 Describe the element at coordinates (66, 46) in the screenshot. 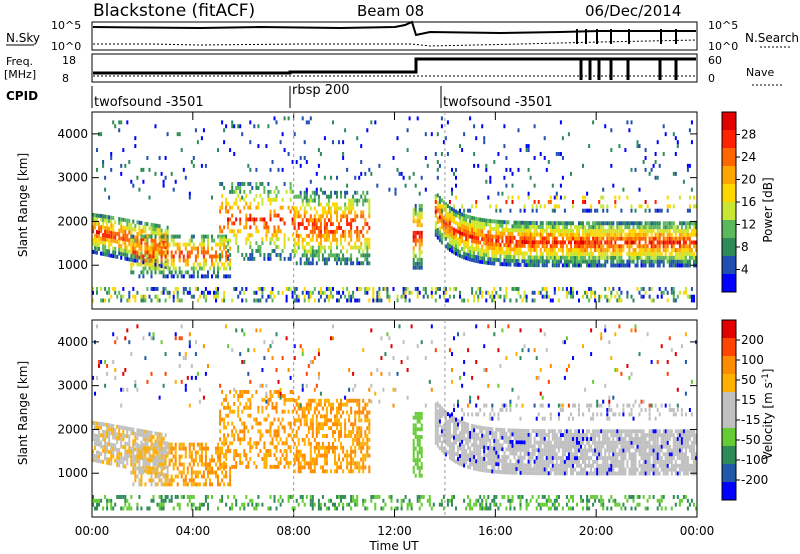

I see `nsky-tick-bottom: 10^0` at that location.